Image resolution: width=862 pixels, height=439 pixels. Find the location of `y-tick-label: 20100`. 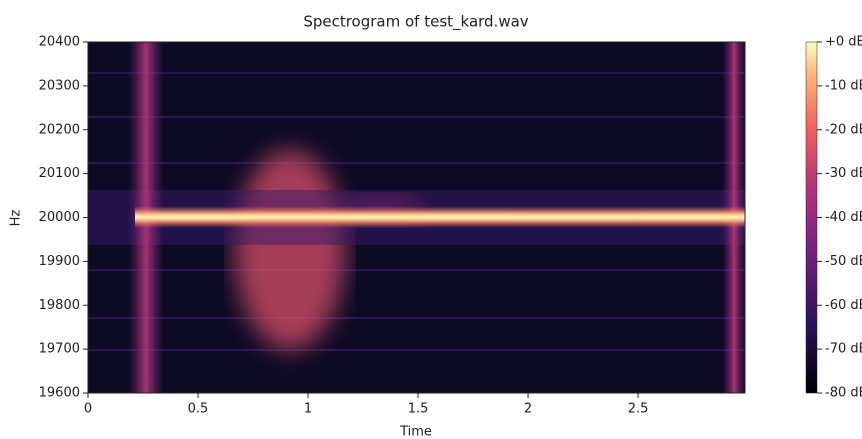

y-tick-label: 20100 is located at coordinates (59, 173).